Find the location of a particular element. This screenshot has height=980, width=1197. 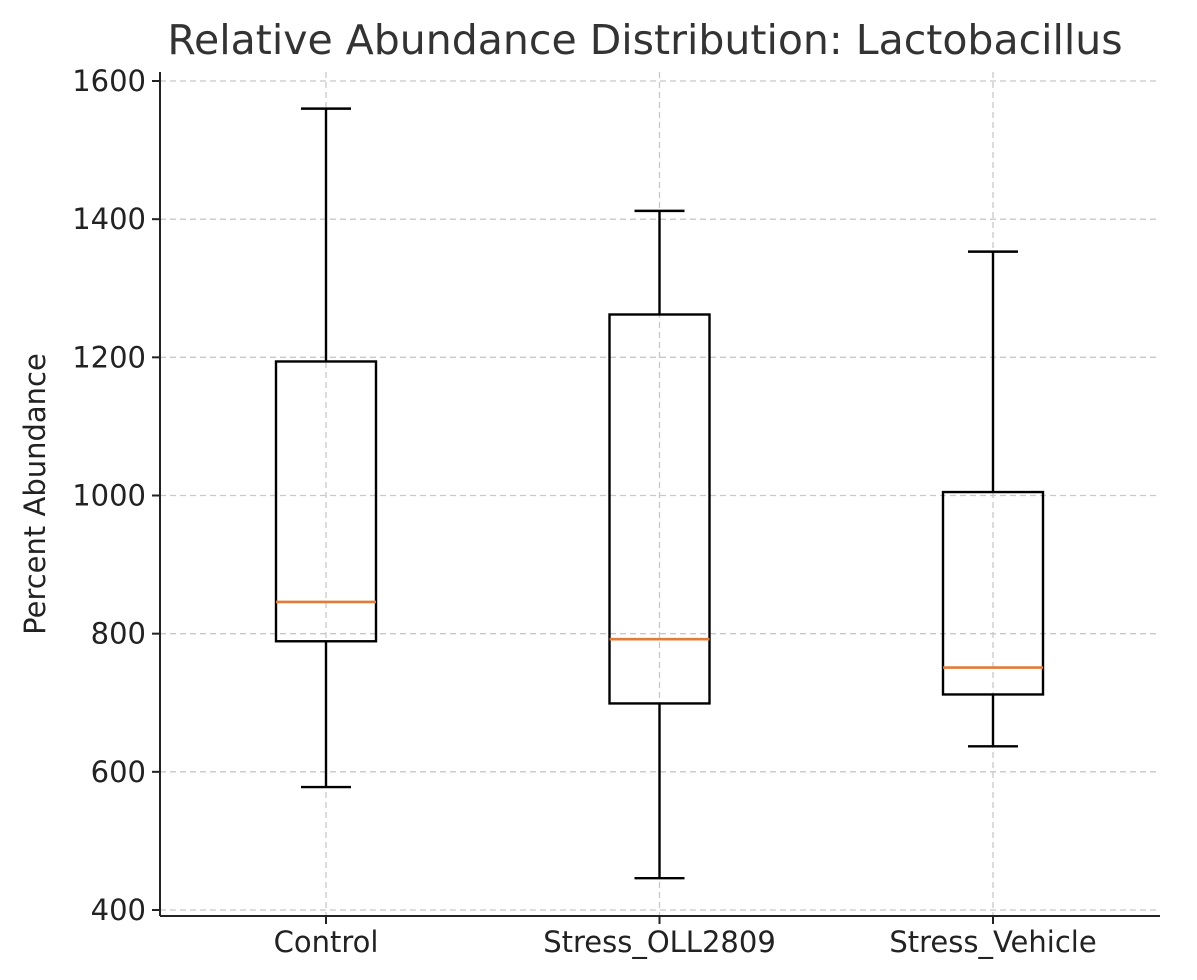

y-axis-label: Percent Abundance is located at coordinates (35, 494).